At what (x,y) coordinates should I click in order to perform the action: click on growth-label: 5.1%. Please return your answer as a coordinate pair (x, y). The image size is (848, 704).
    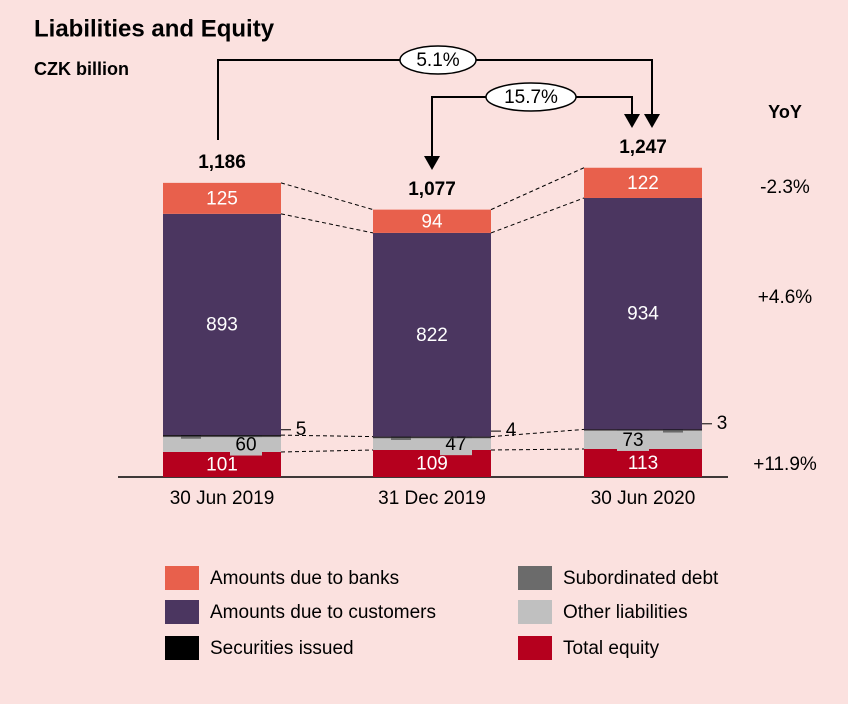
    Looking at the image, I should click on (437, 60).